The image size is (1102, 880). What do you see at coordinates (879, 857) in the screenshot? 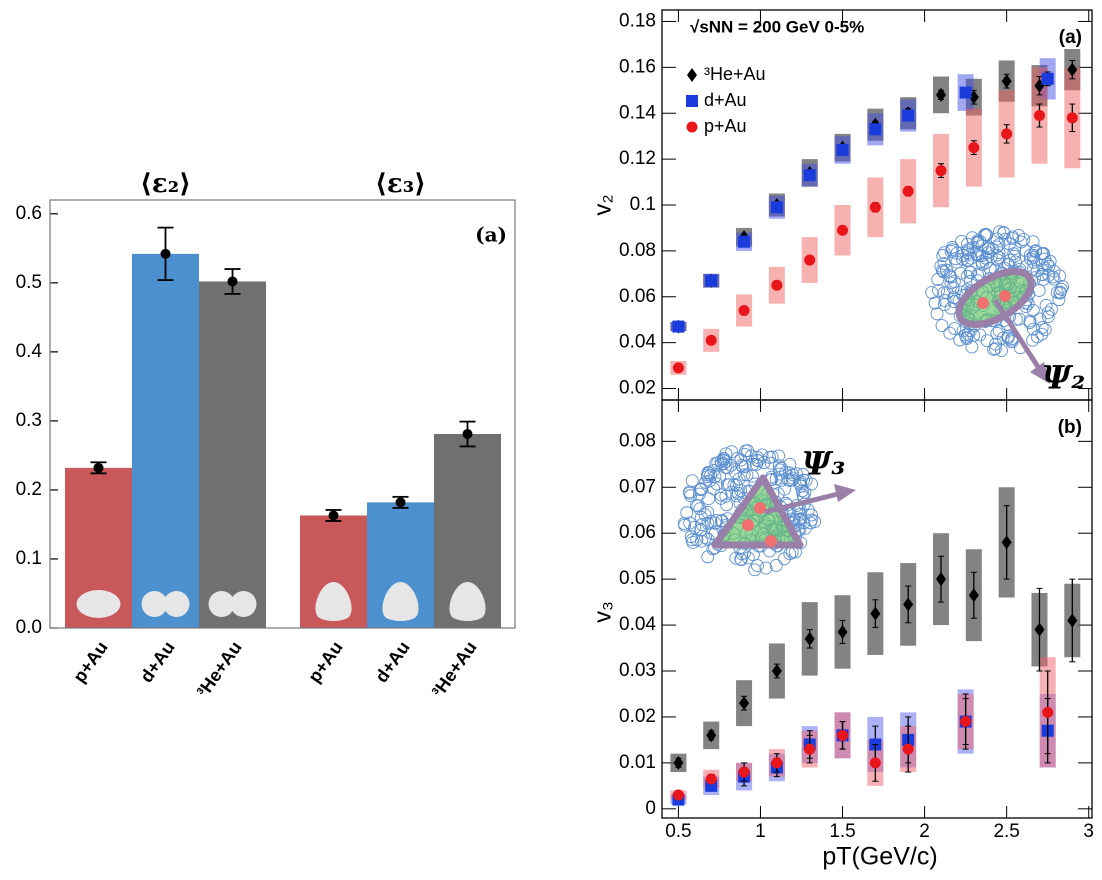
I see `x-axis-label: pT(GeV/c)` at bounding box center [879, 857].